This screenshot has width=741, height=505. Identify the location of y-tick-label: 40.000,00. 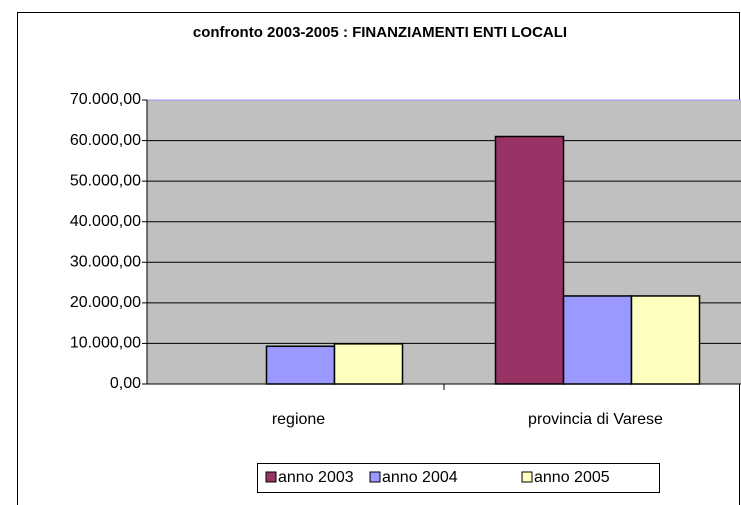
(105, 221).